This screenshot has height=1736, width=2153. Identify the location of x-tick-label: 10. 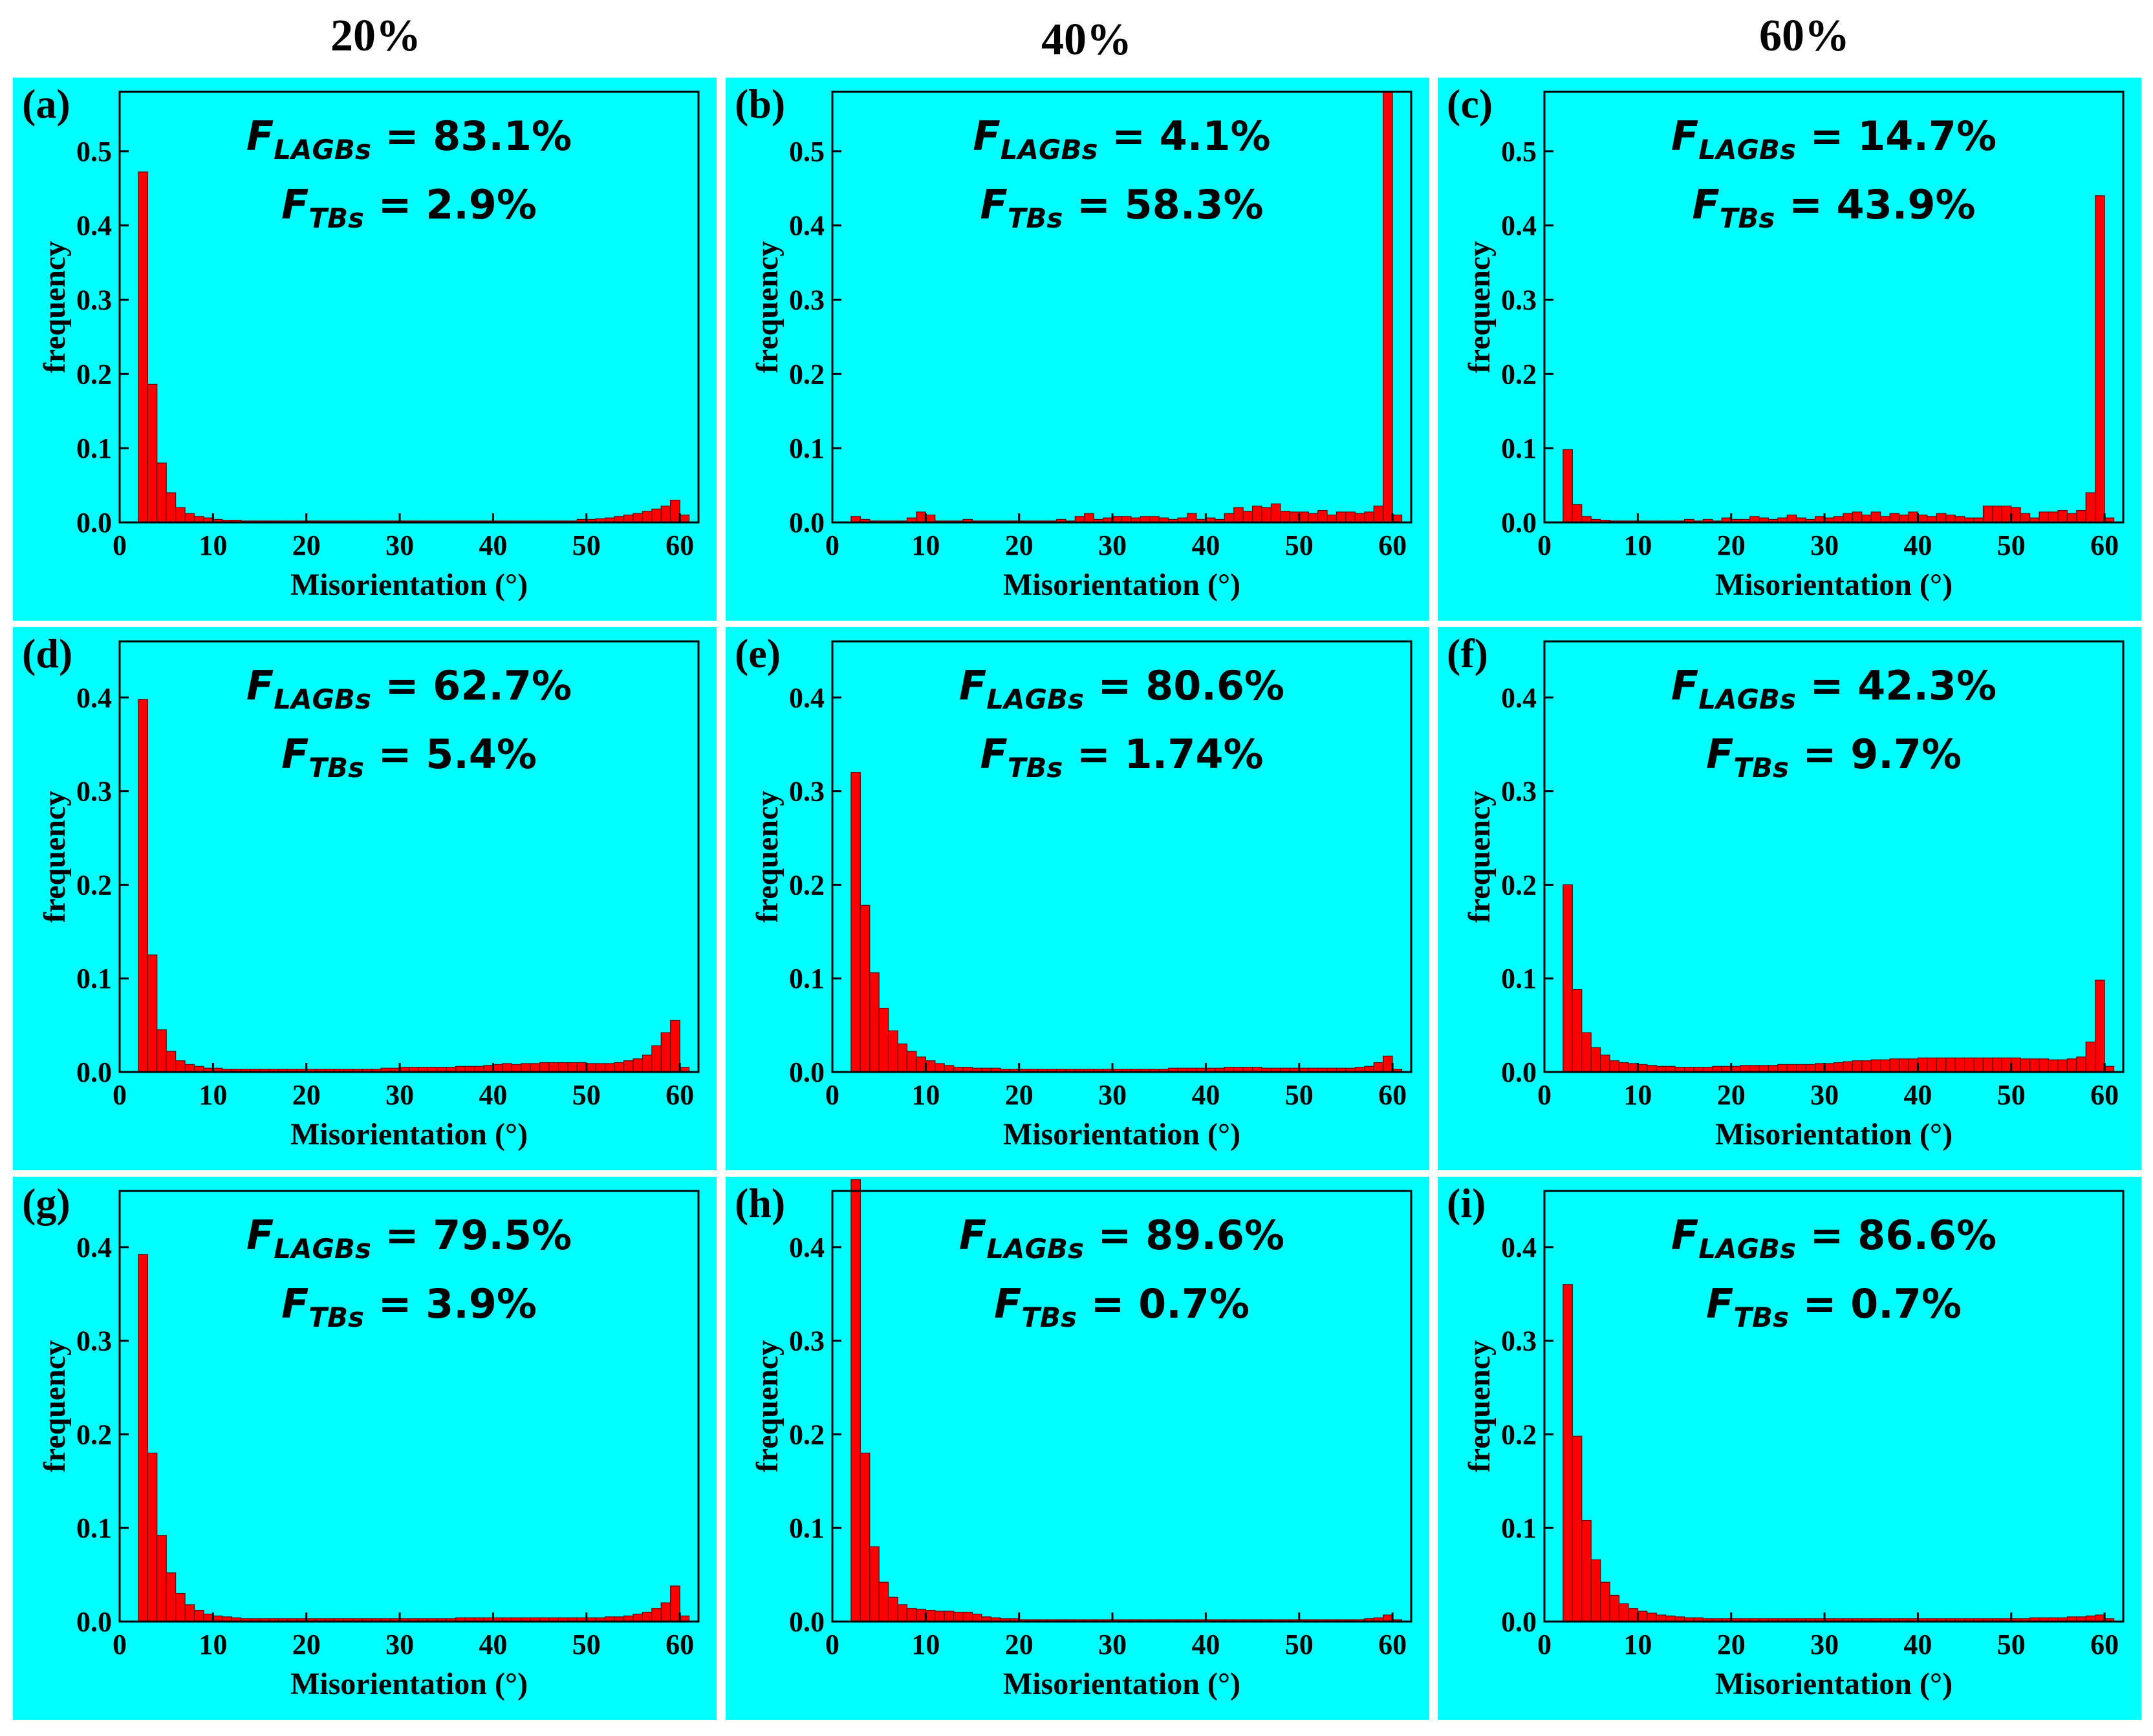
(213, 1095).